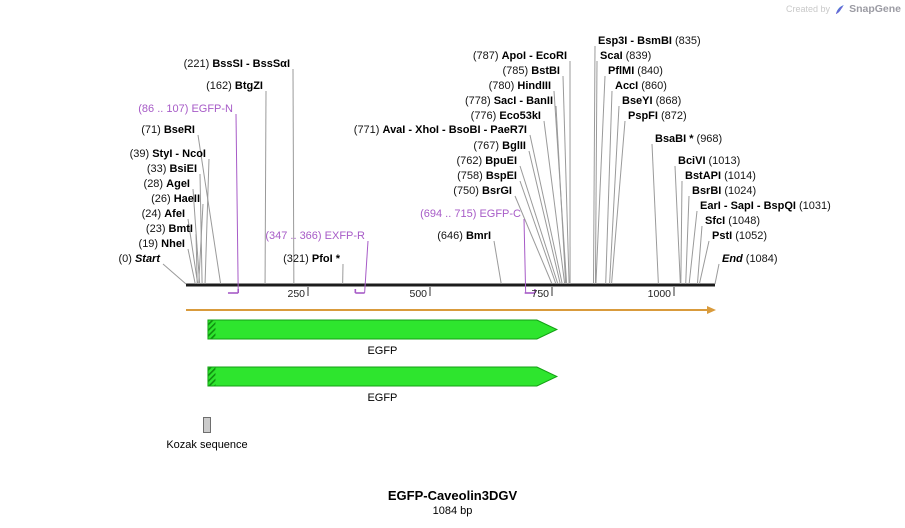 This screenshot has width=905, height=528. Describe the element at coordinates (545, 71) in the screenshot. I see `site-name: BstBI` at that location.